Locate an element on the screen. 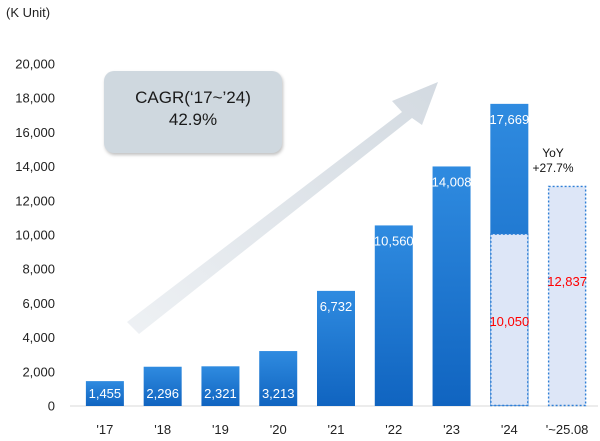  partial-value-label: 10,050 is located at coordinates (509, 321).